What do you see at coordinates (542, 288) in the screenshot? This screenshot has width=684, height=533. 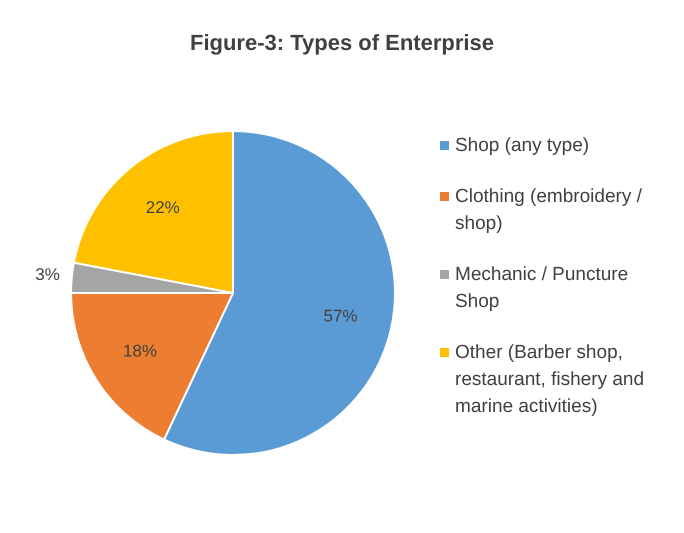 I see `legend-label: Mechanic / Puncture Shop` at bounding box center [542, 288].